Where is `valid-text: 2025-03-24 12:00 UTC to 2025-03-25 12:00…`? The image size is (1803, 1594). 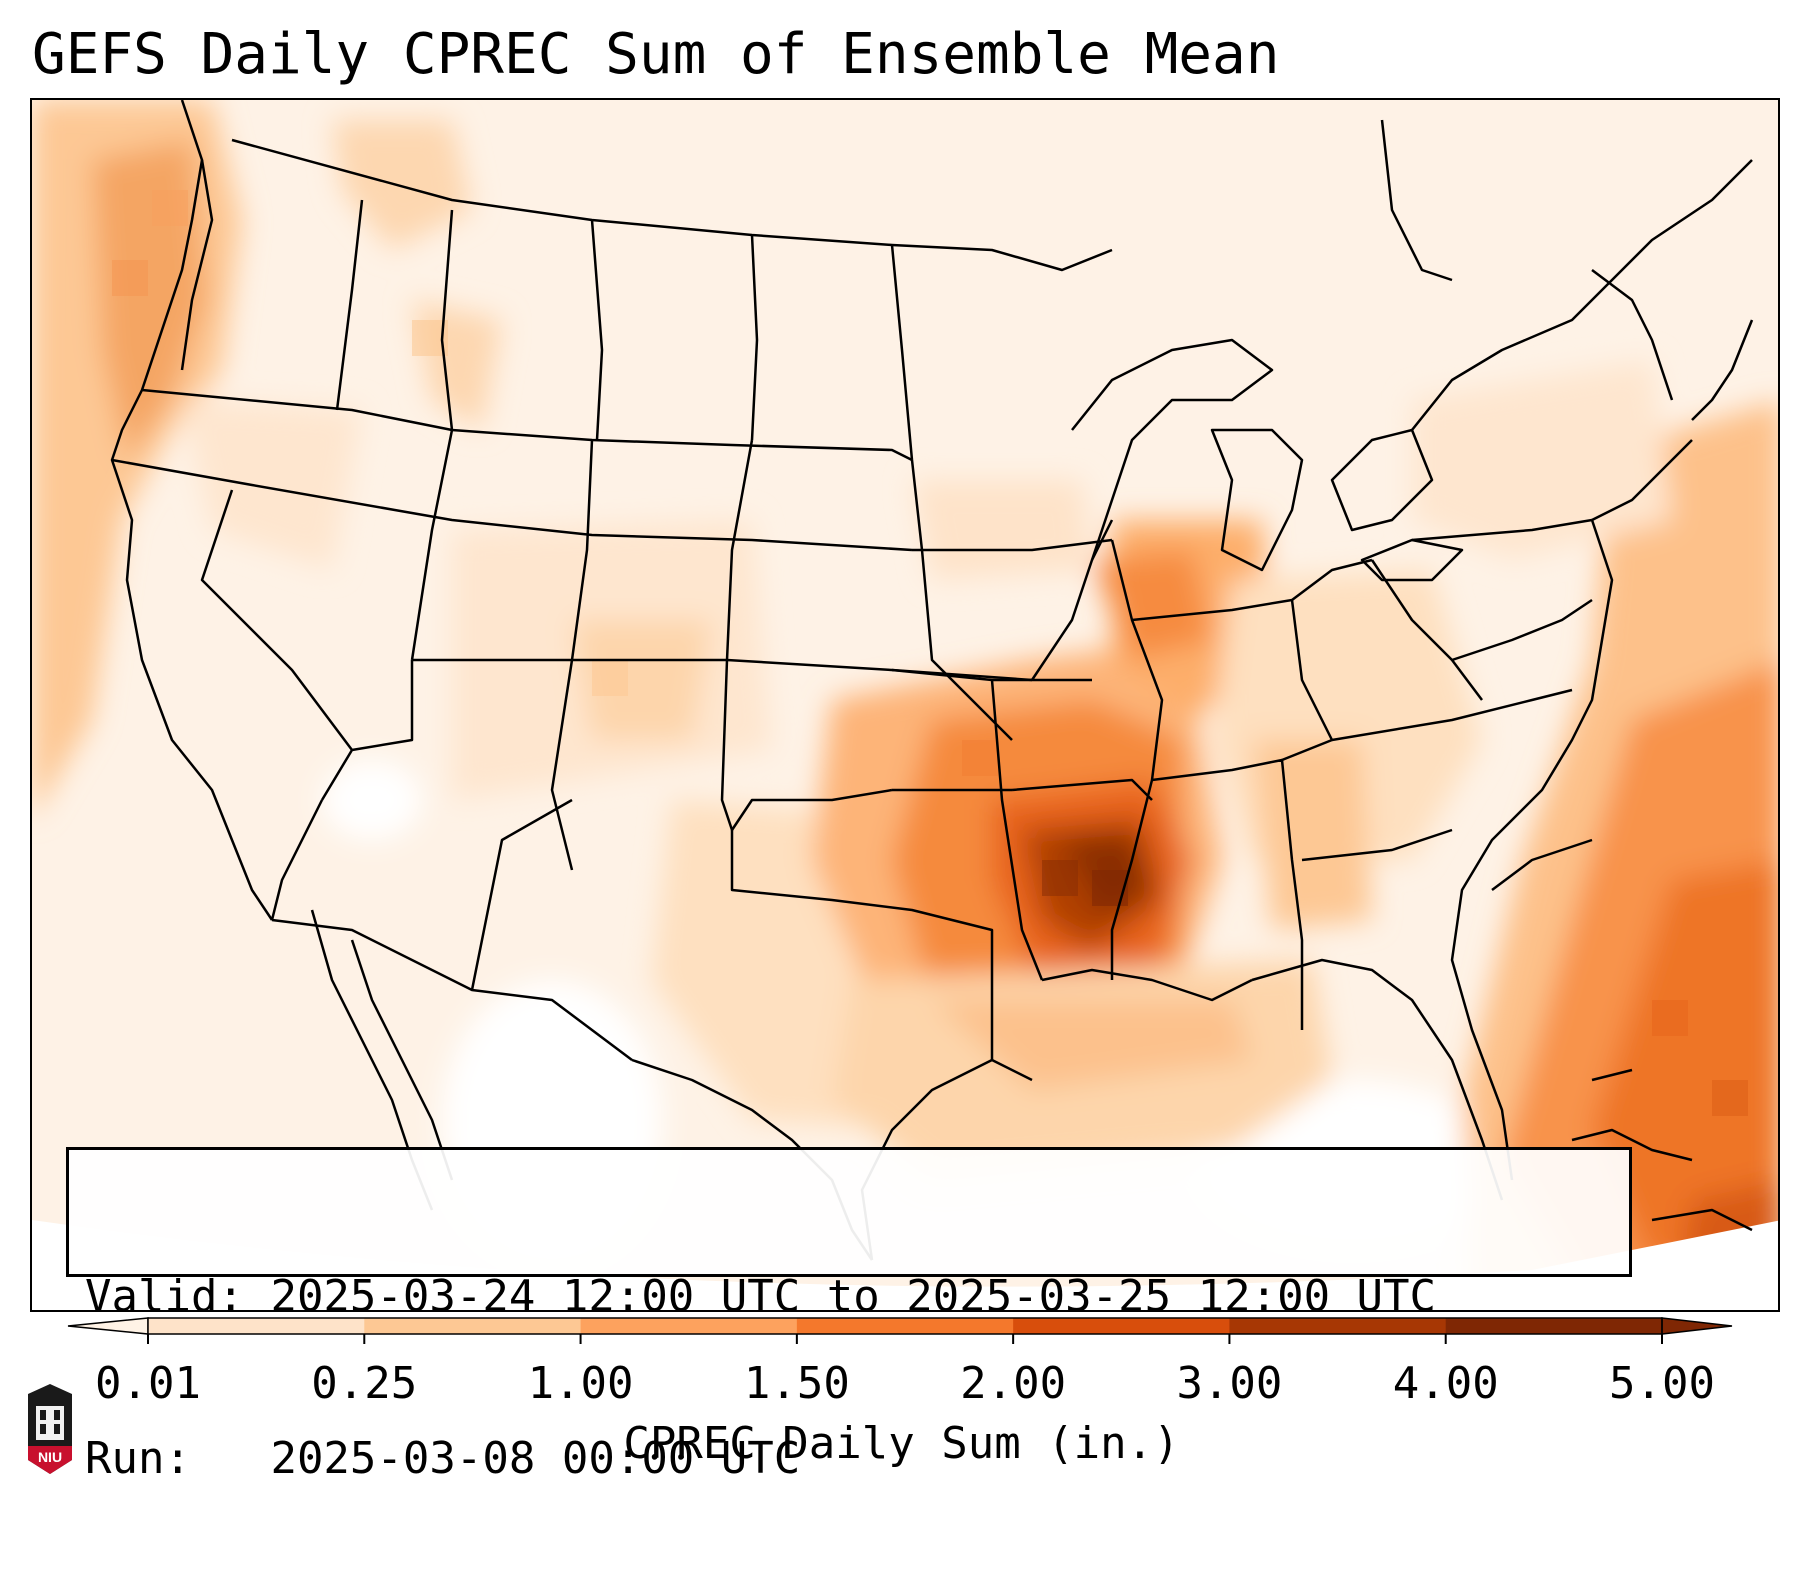 valid-text: 2025-03-24 12:00 UTC to 2025-03-25 12:00… is located at coordinates (853, 1296).